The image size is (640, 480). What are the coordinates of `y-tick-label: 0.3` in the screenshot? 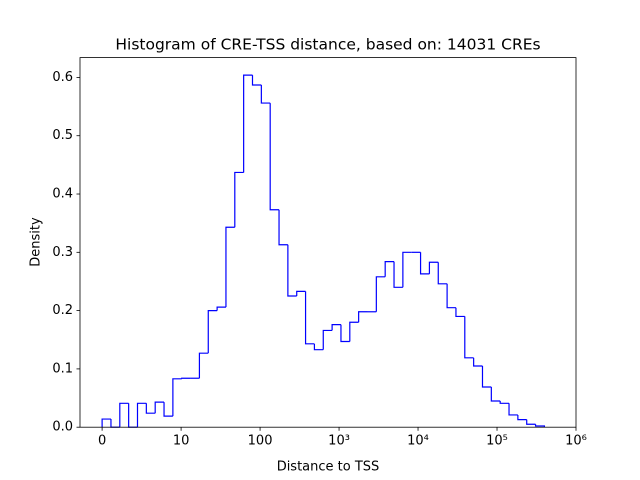 It's located at (62, 252).